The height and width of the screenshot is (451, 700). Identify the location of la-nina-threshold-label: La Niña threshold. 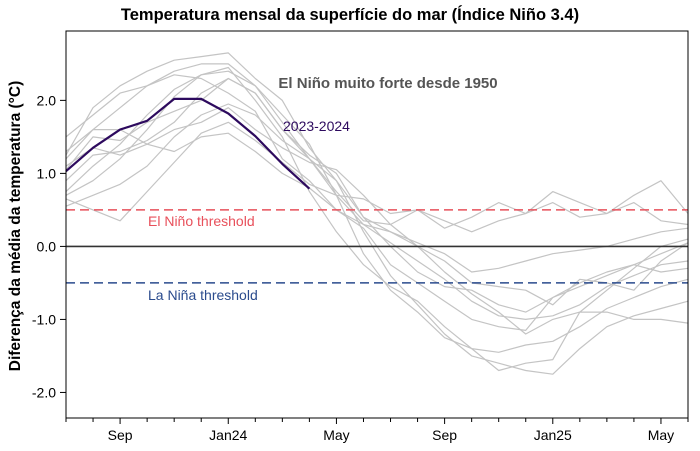
(203, 295).